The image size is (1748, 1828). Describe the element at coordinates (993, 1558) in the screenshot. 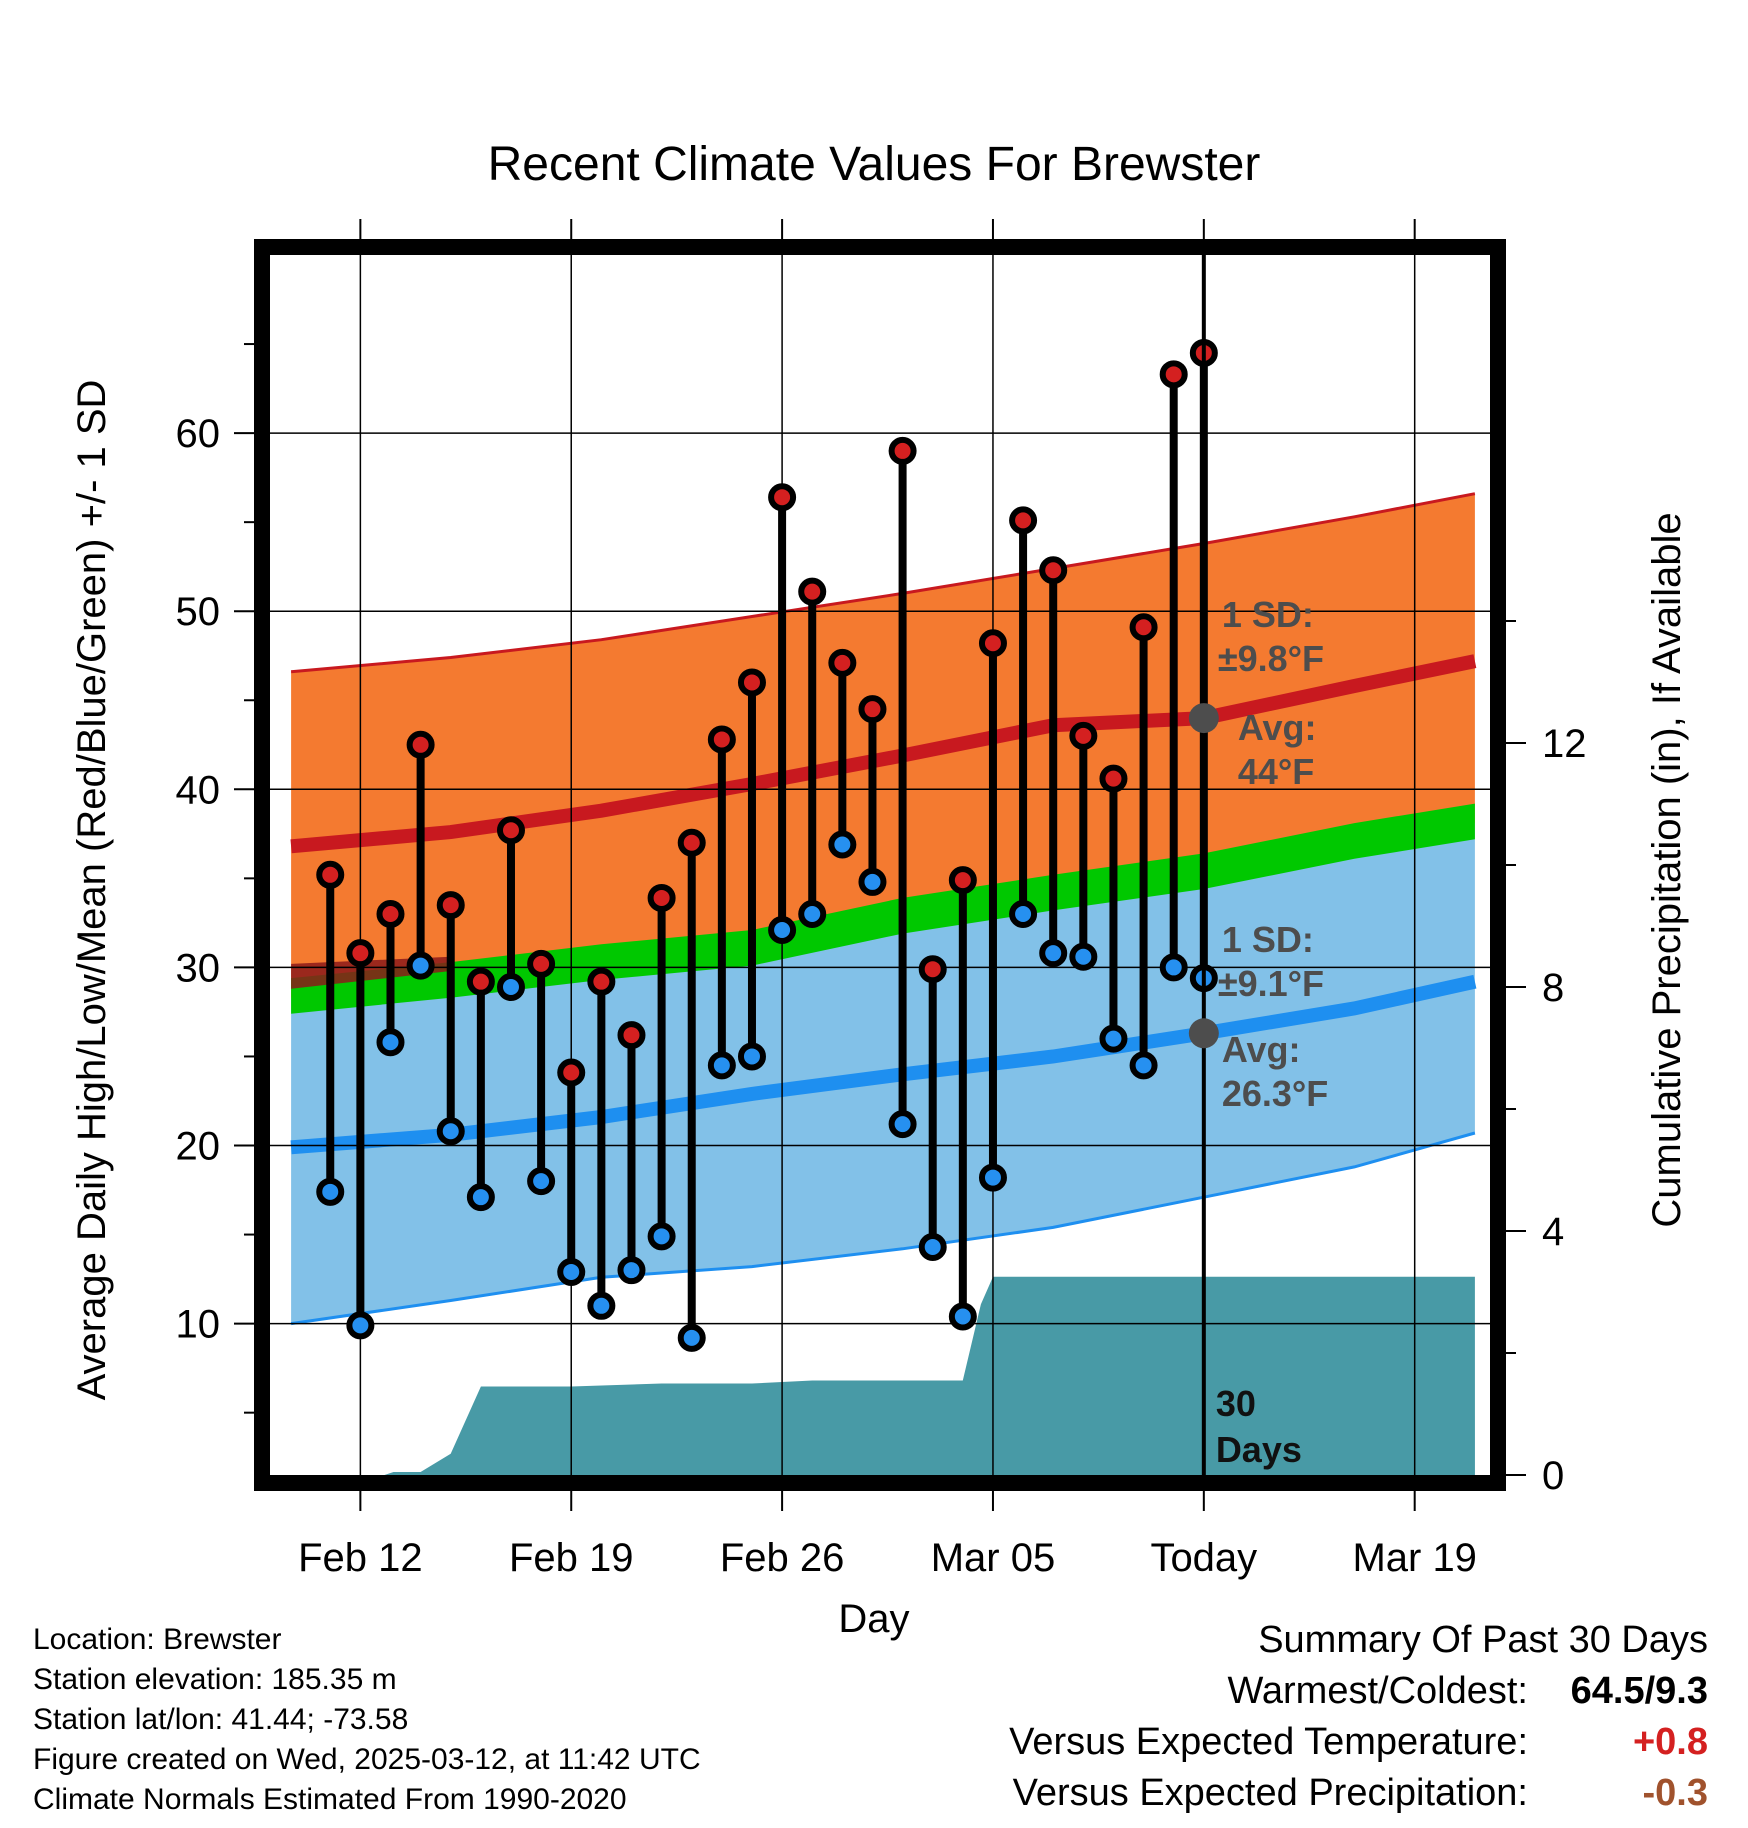

I see `x-tick-label: Mar 05` at that location.